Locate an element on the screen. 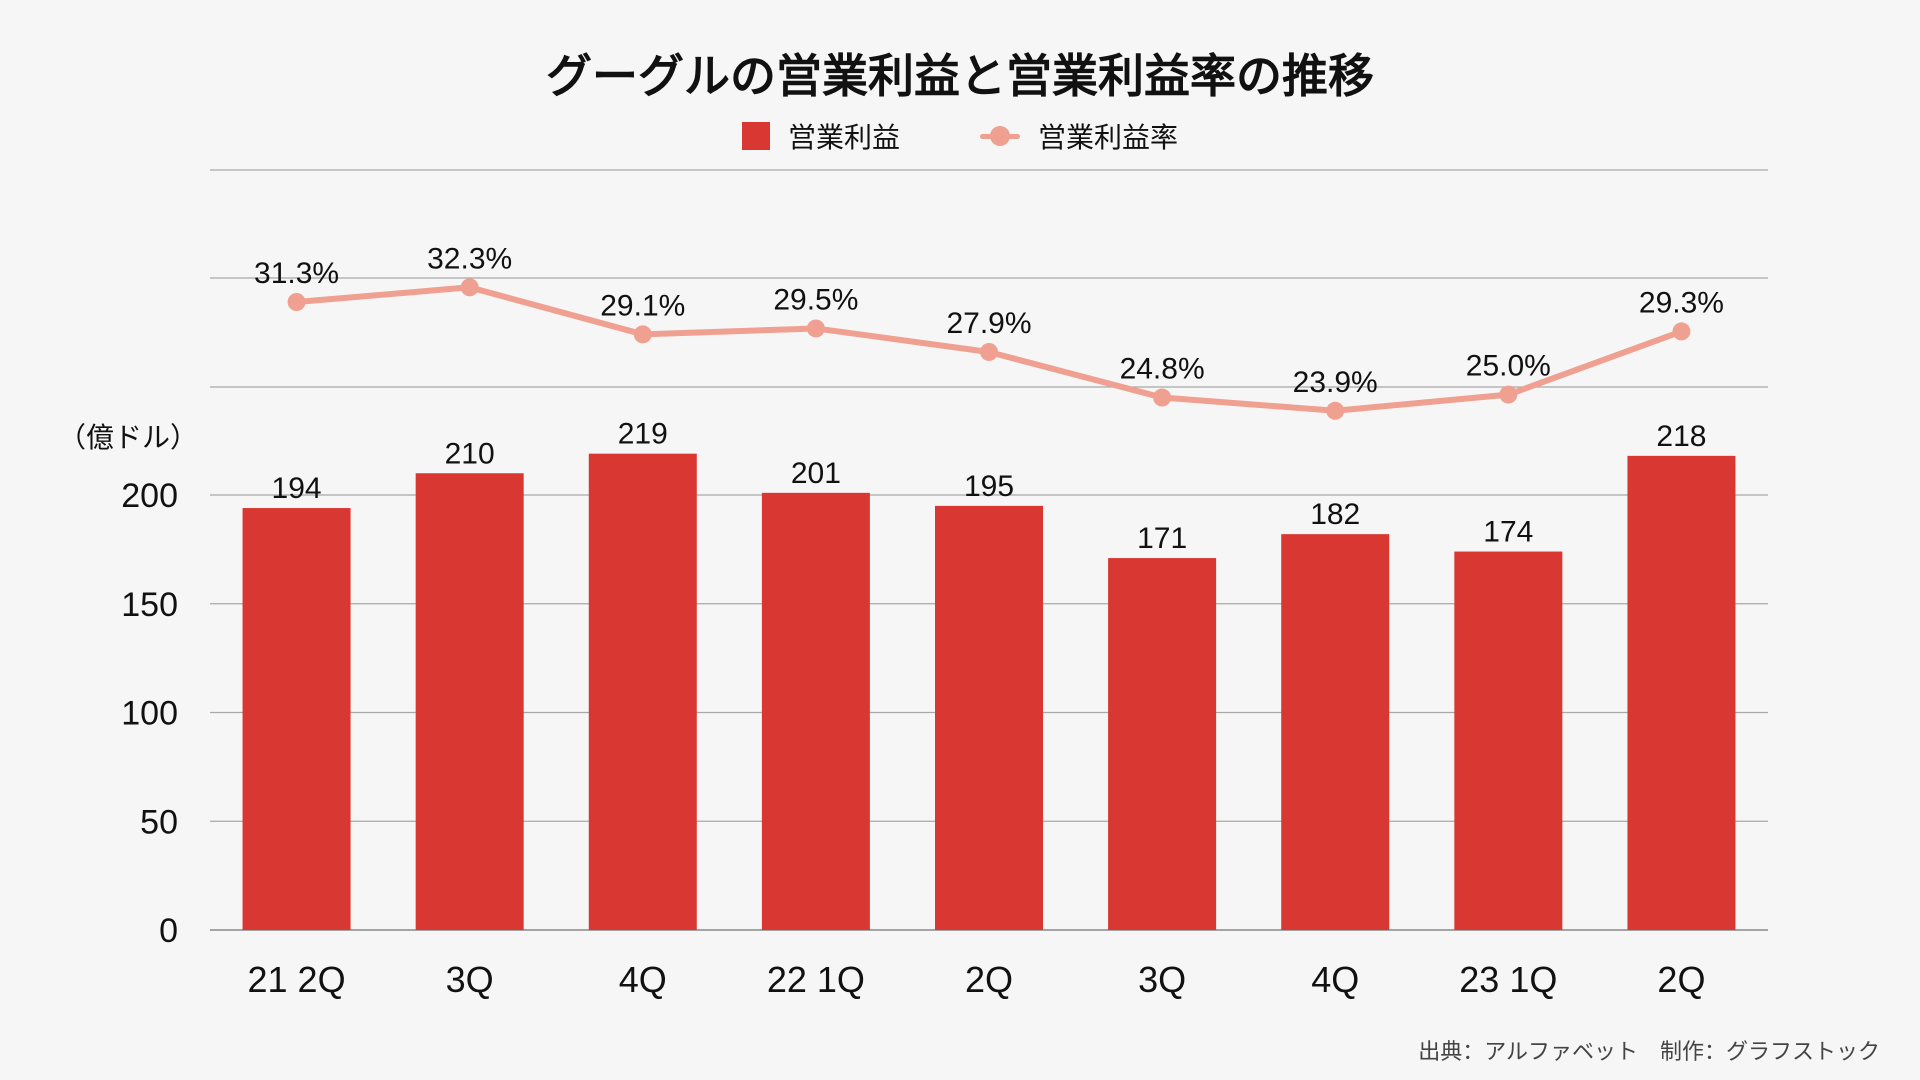 The height and width of the screenshot is (1080, 1920). source-credit: 出典：アルファベット 制作：グラフストック is located at coordinates (1649, 1052).